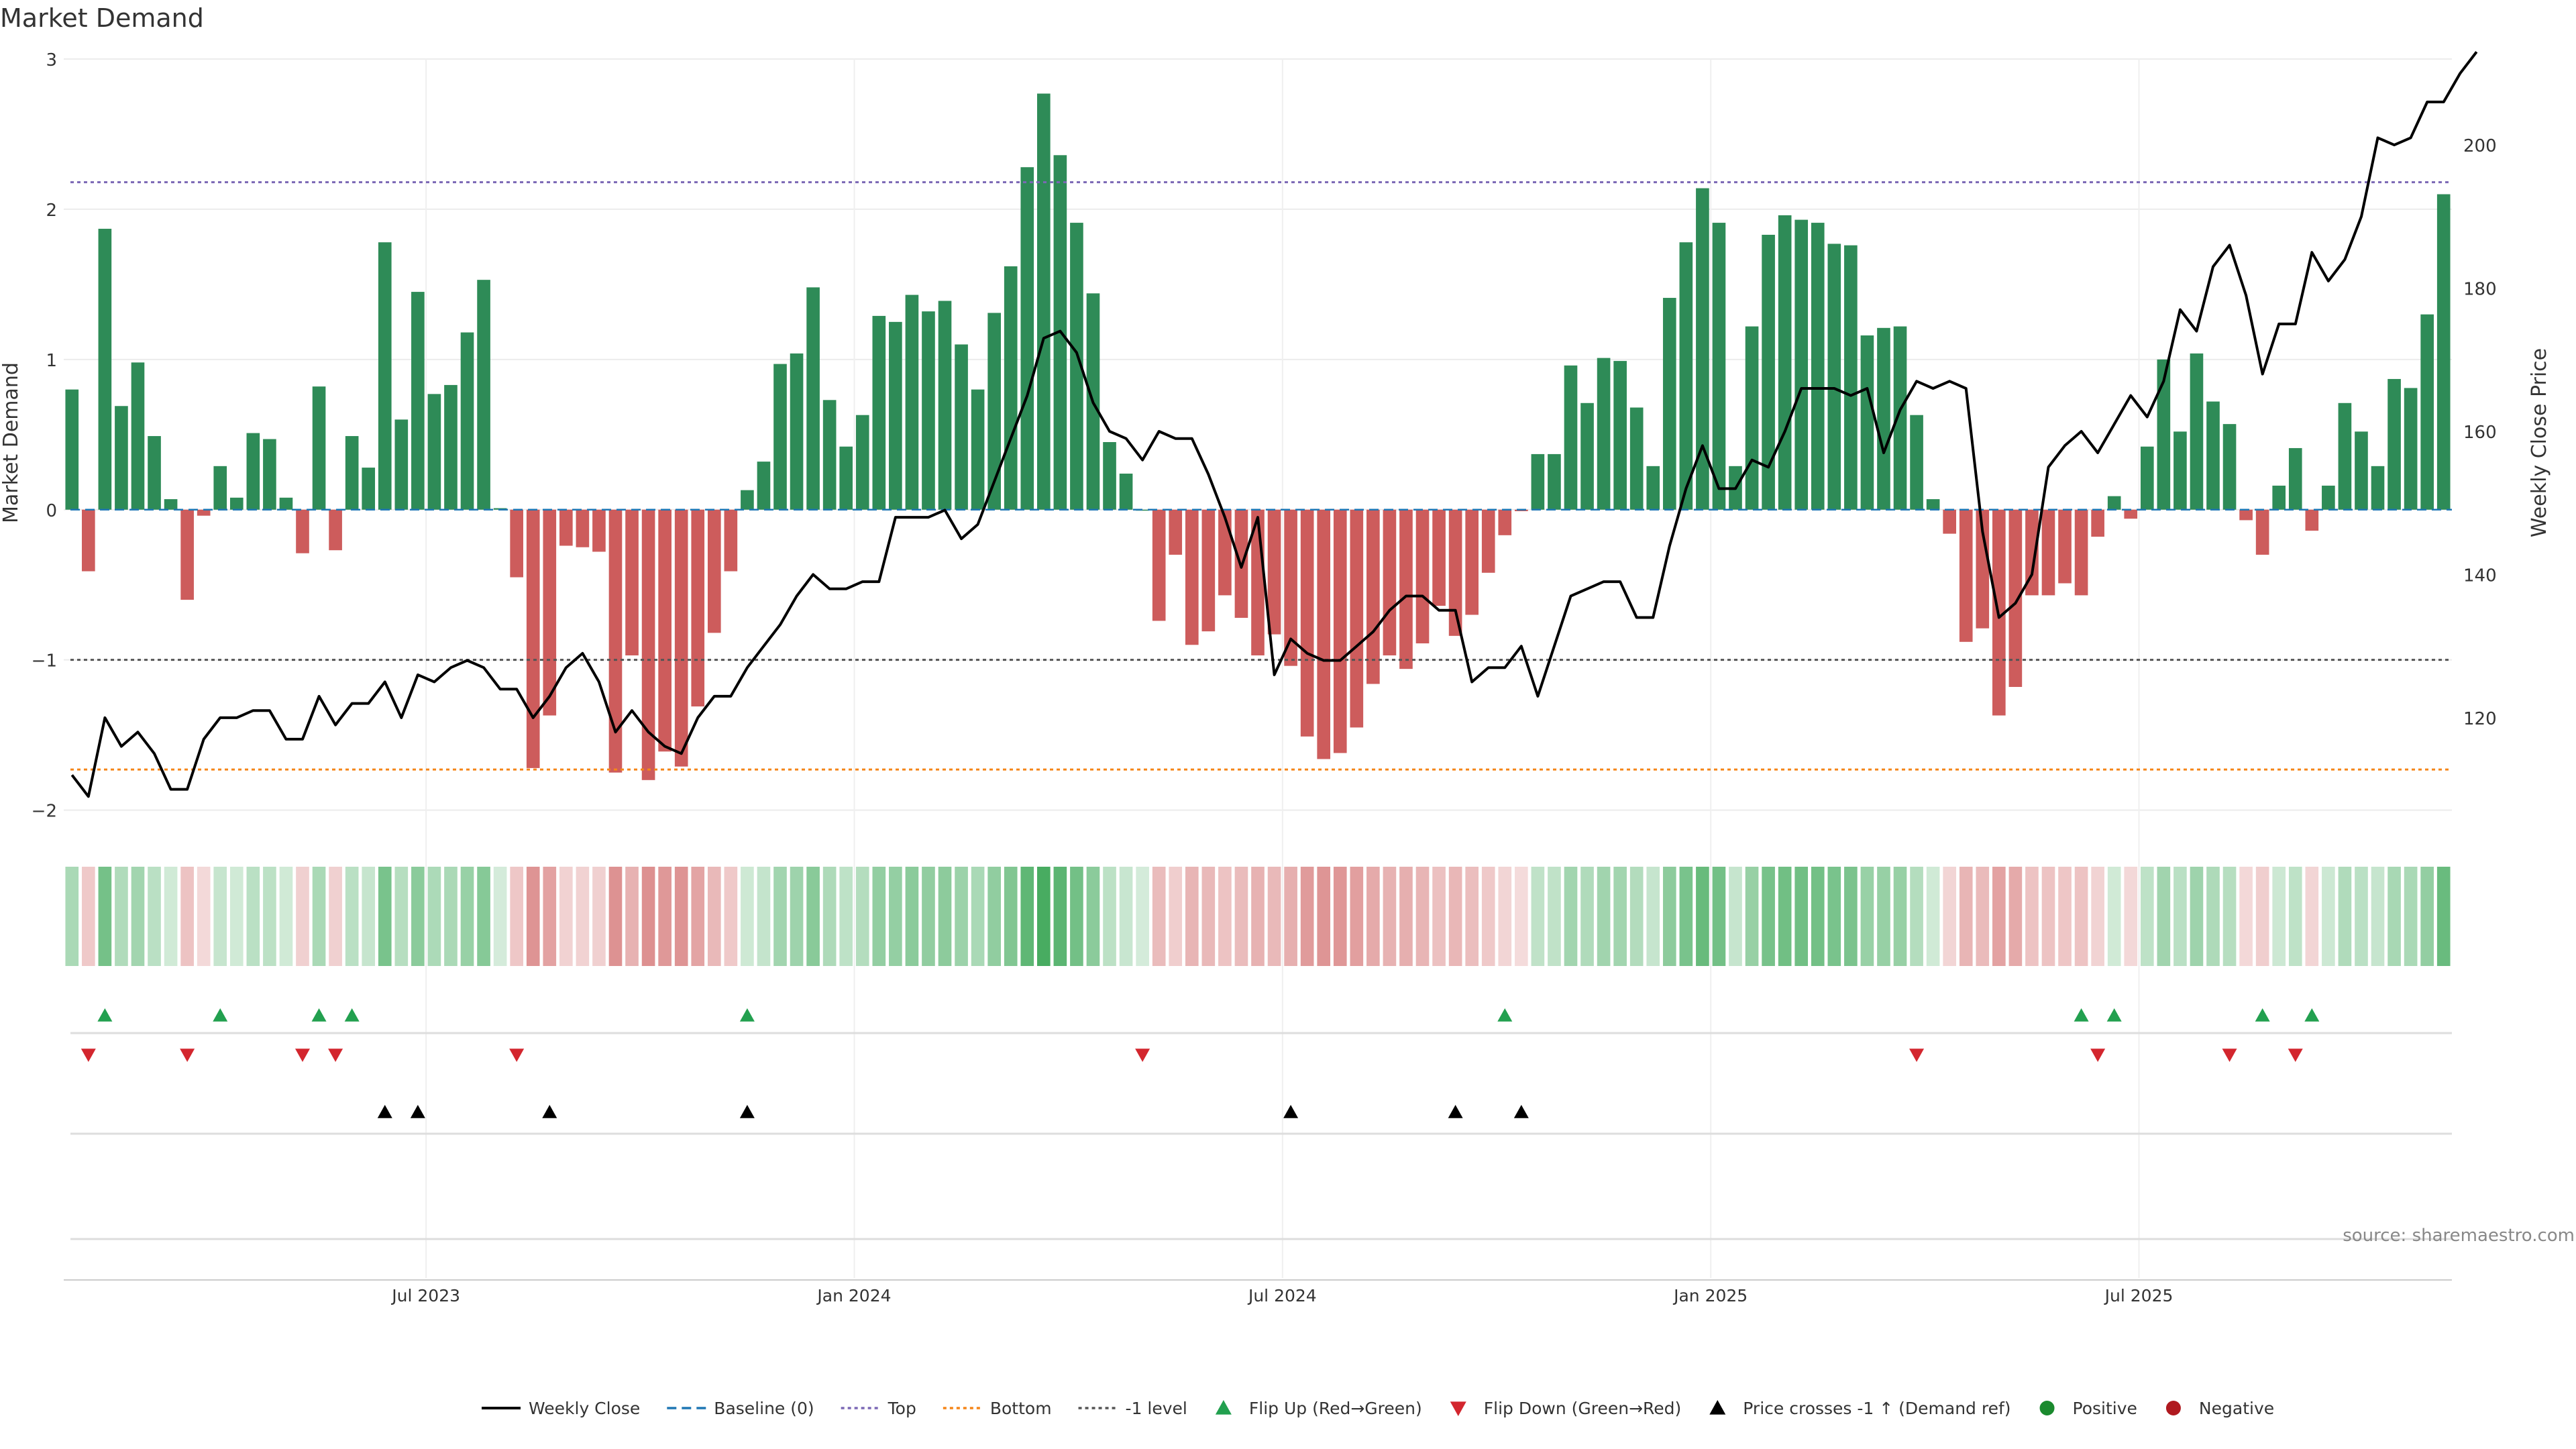  What do you see at coordinates (2459, 1236) in the screenshot?
I see `source-text: source: sharemaestro.com` at bounding box center [2459, 1236].